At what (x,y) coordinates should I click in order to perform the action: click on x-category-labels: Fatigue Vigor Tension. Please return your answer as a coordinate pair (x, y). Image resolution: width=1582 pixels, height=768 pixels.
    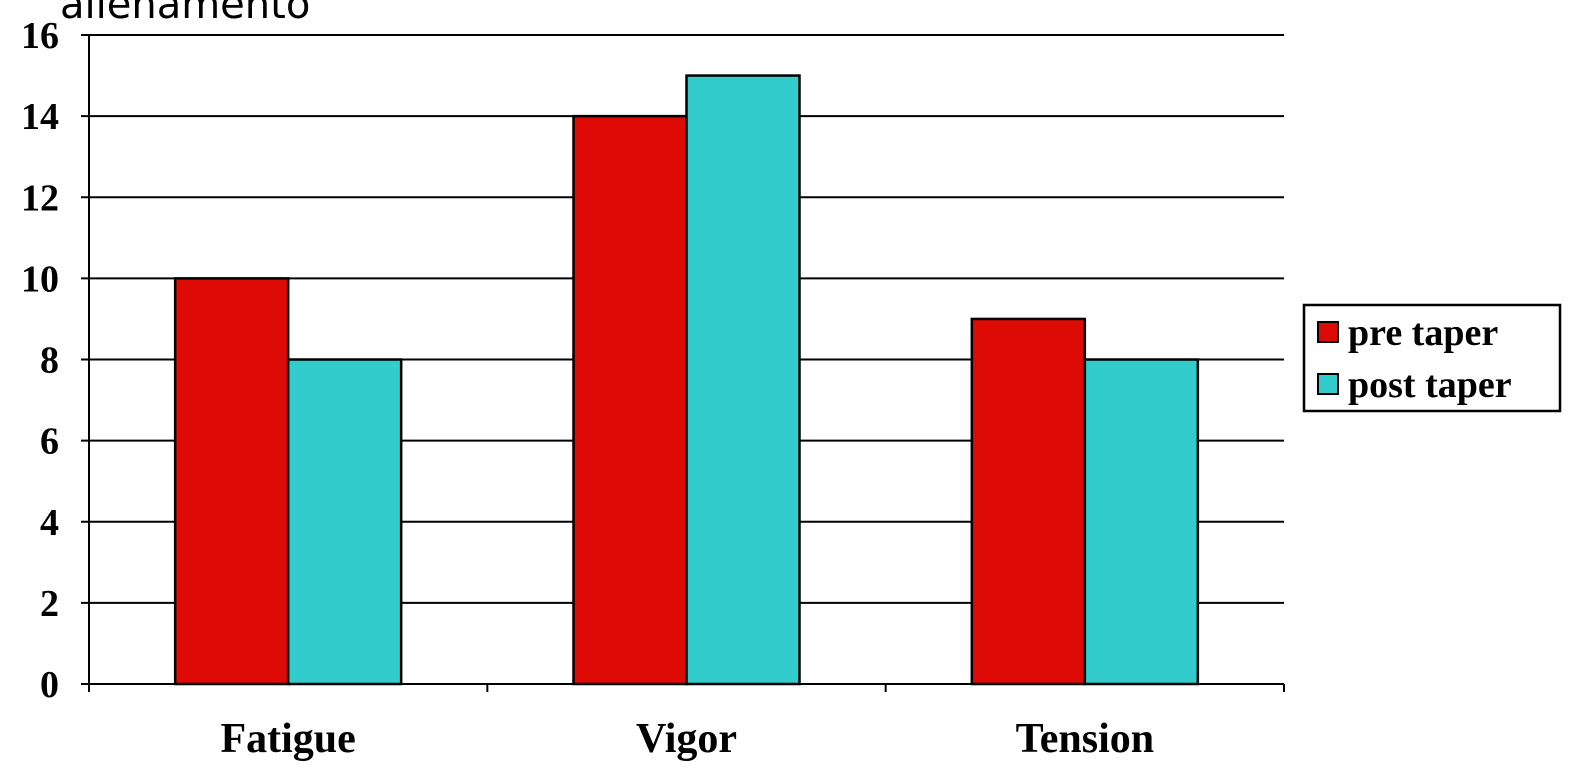
    Looking at the image, I should click on (688, 739).